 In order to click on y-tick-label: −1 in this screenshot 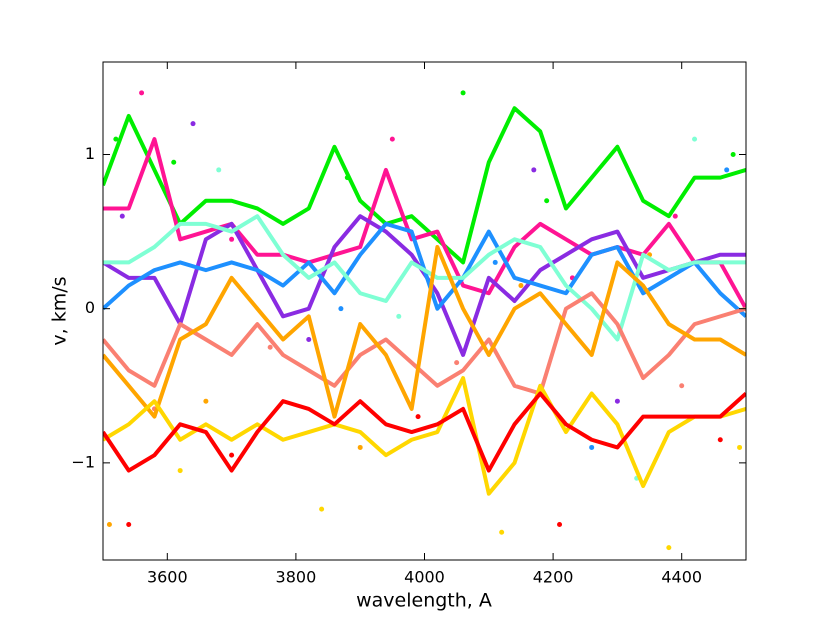, I will do `click(83, 461)`.